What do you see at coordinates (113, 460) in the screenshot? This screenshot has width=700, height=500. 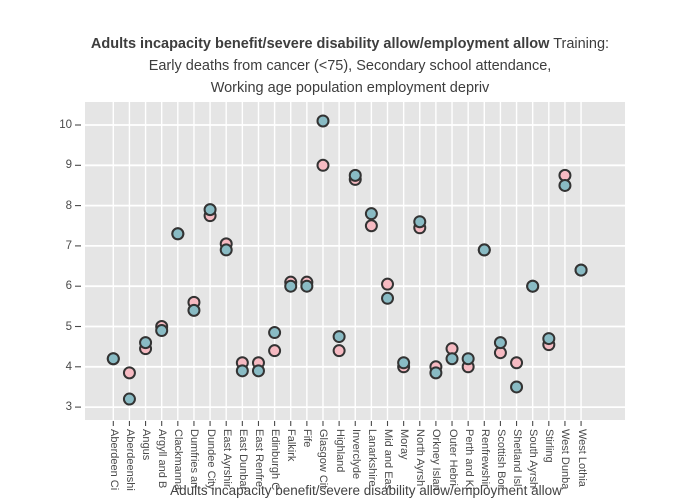 I see `x-tick-label: Aberdeen Ci` at bounding box center [113, 460].